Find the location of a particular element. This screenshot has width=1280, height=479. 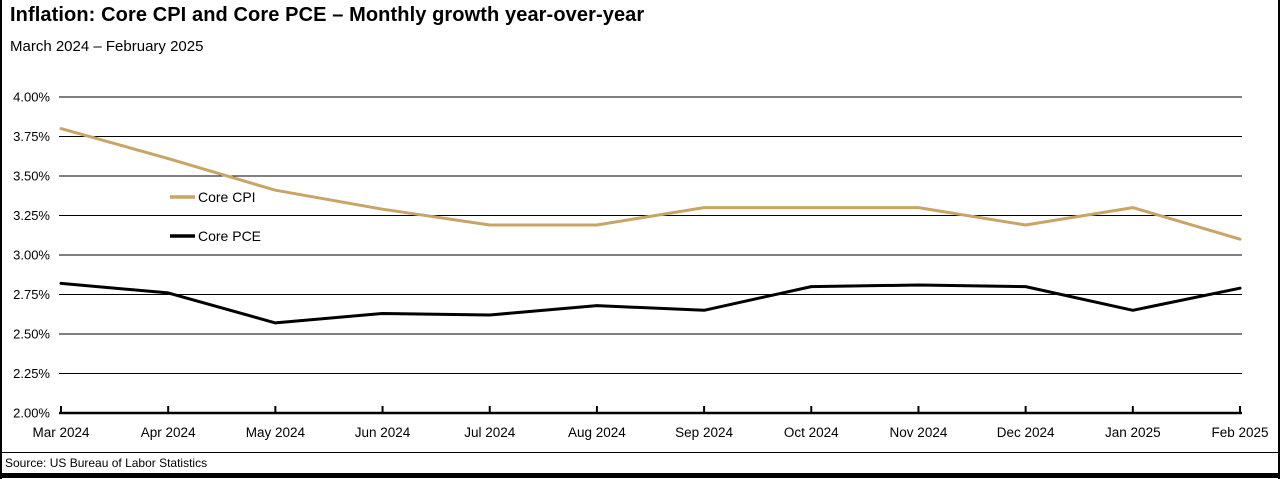

y-tick-label: 2.50% is located at coordinates (31, 334).